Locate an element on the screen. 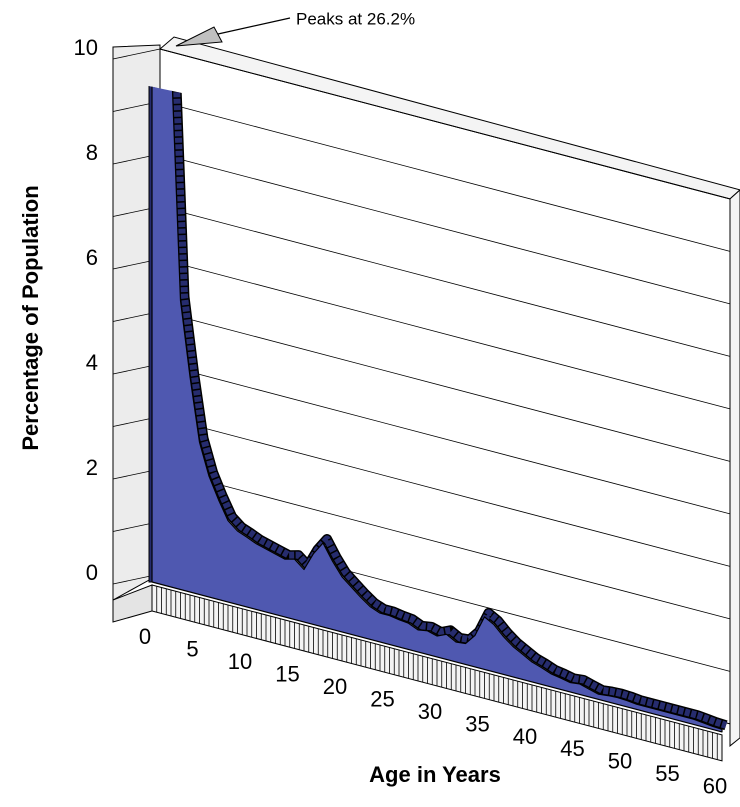 The image size is (740, 807). x-tick-label: 20 is located at coordinates (335, 686).